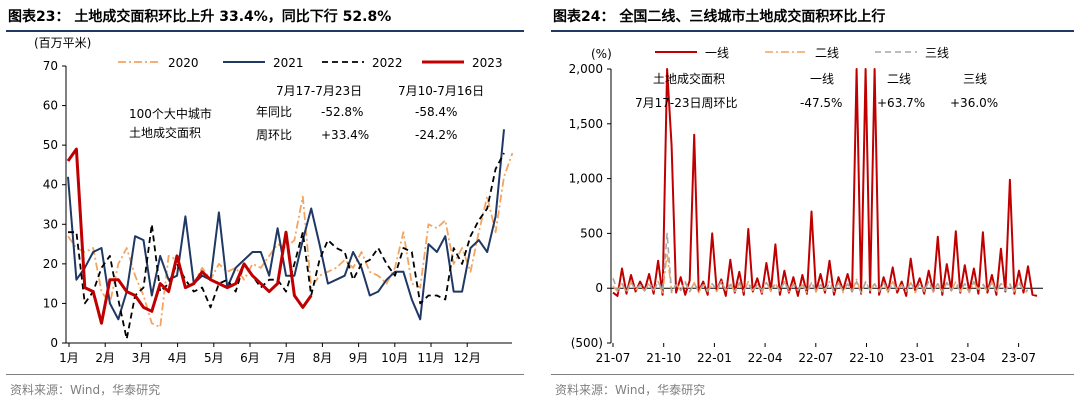  I want to click on legend-label-2021: 2021, so click(288, 63).